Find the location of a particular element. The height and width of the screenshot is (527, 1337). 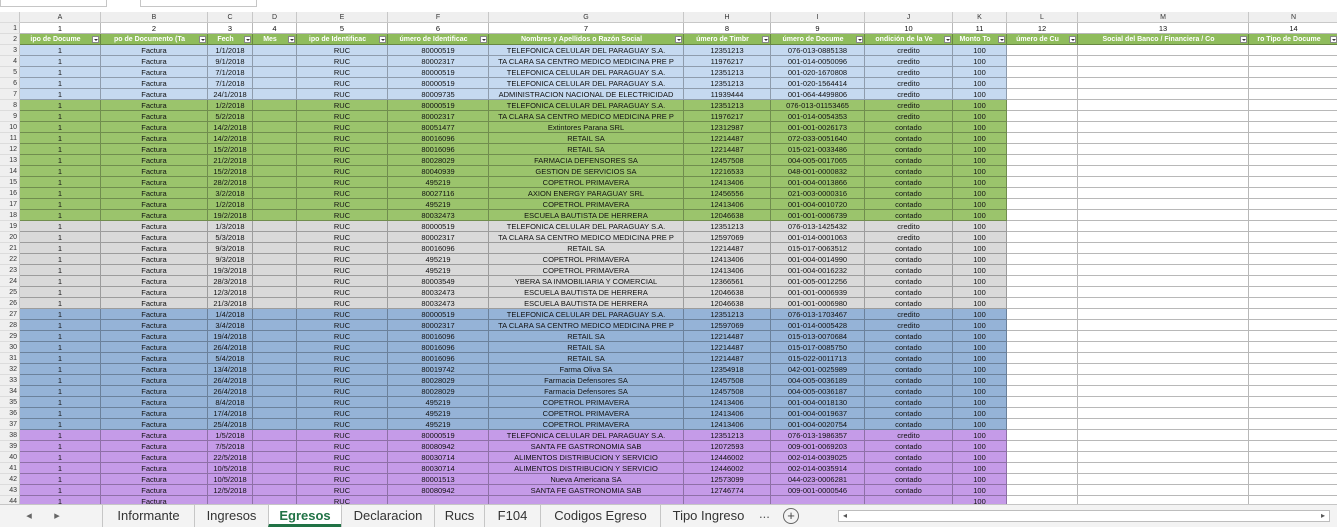

row-header: 24 is located at coordinates (10, 281).